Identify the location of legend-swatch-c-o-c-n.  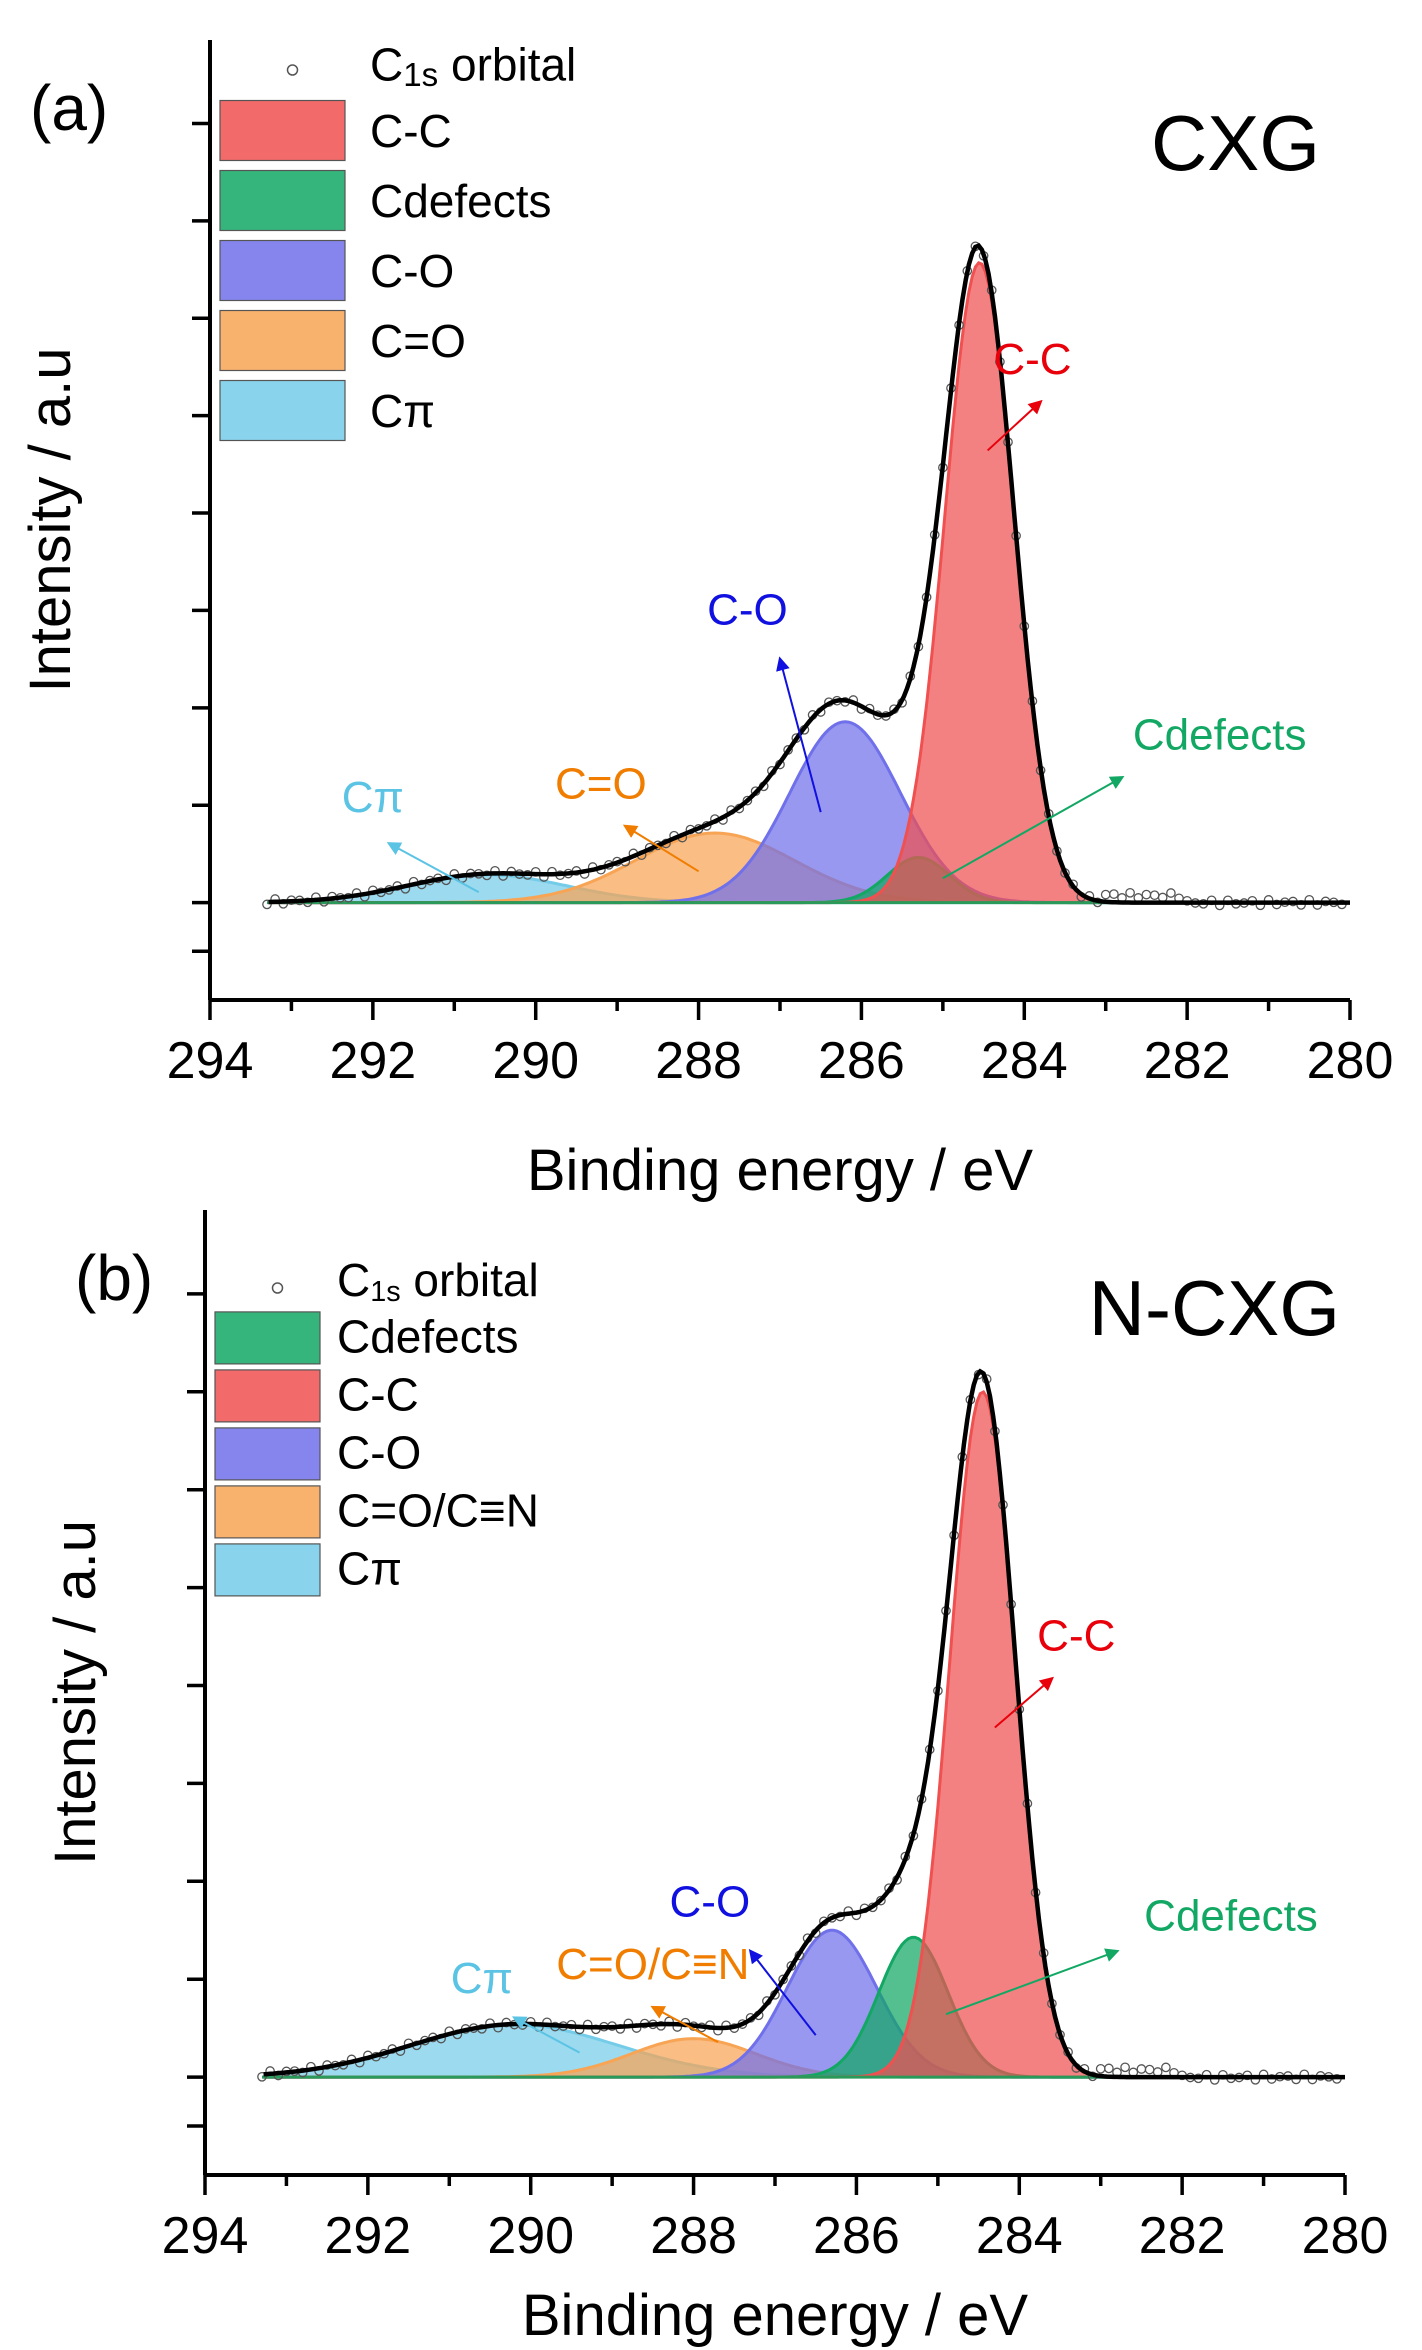
(267, 1512).